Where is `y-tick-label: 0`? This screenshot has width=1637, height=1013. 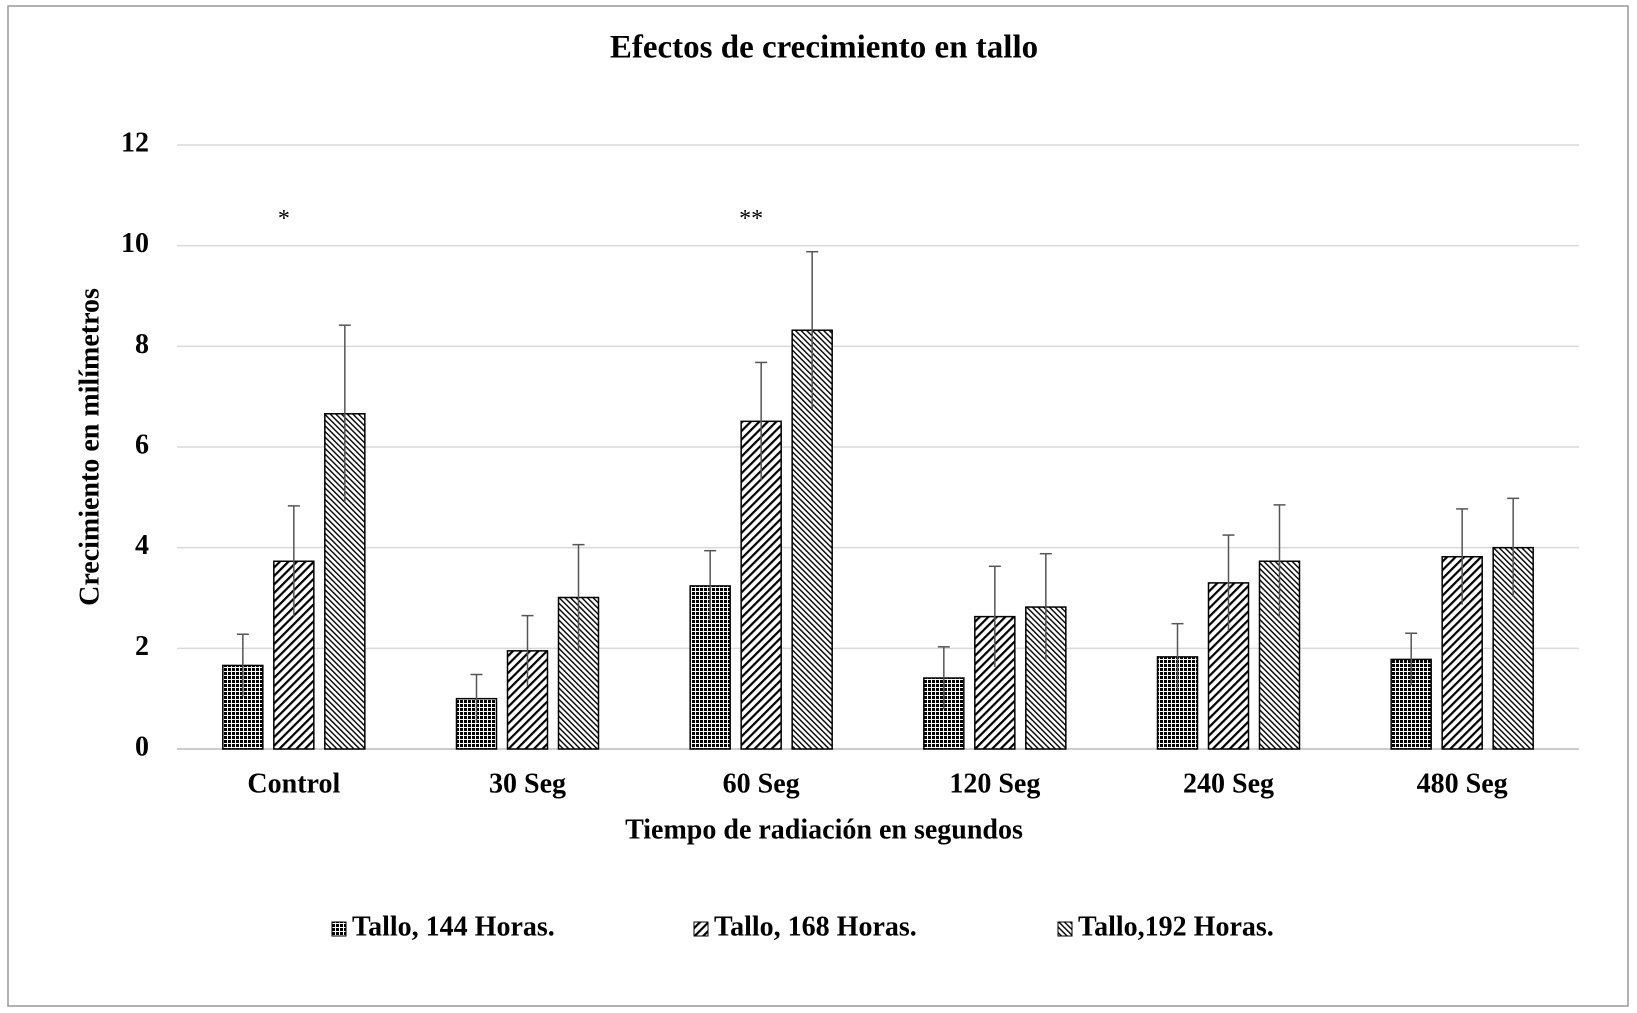 y-tick-label: 0 is located at coordinates (142, 746).